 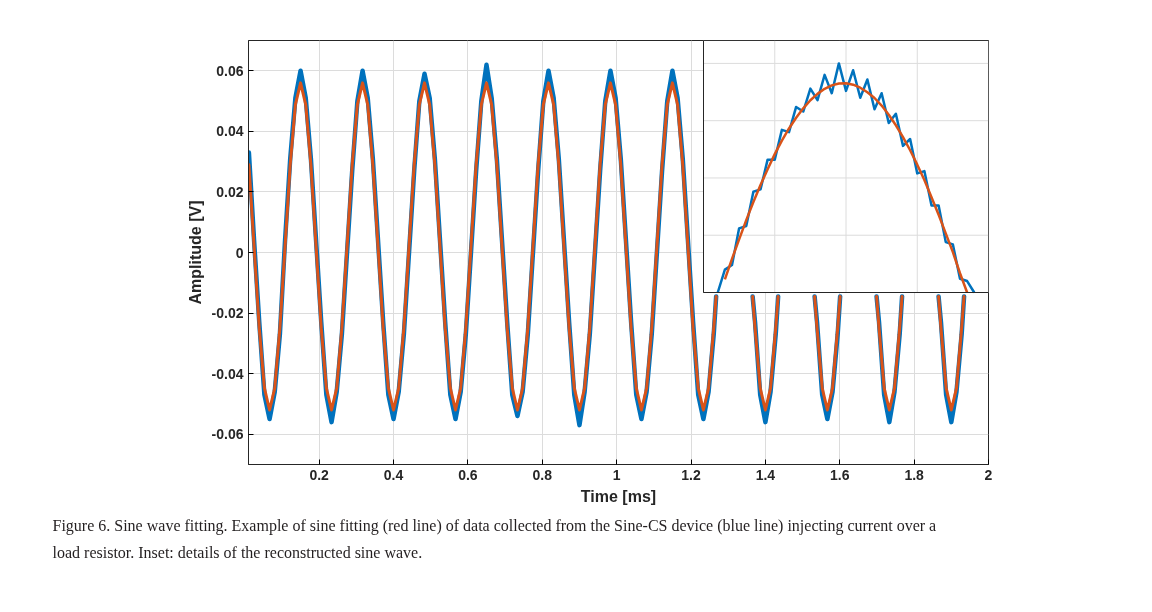 I want to click on x-tick-label: 1.6, so click(x=840, y=474).